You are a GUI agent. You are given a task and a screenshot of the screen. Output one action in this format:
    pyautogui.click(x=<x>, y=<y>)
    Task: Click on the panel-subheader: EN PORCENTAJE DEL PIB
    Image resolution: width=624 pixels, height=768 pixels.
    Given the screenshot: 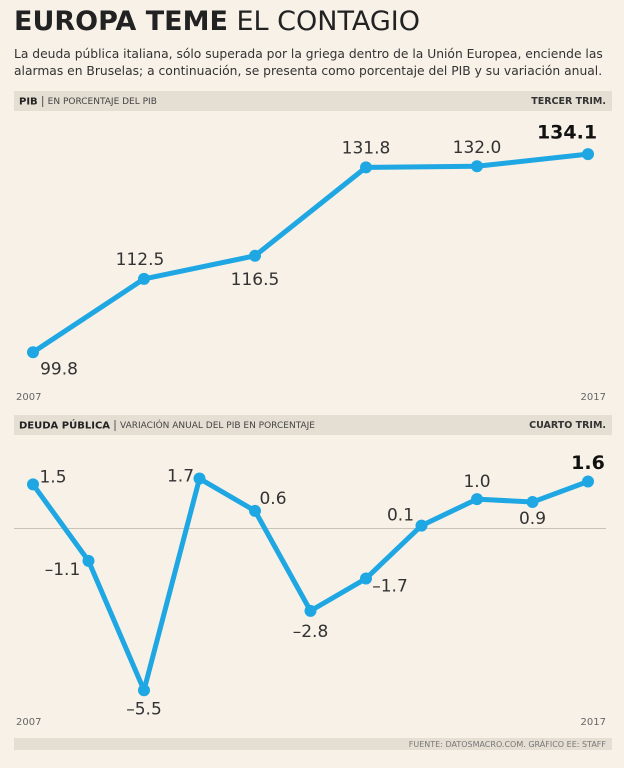 What is the action you would take?
    pyautogui.click(x=102, y=102)
    